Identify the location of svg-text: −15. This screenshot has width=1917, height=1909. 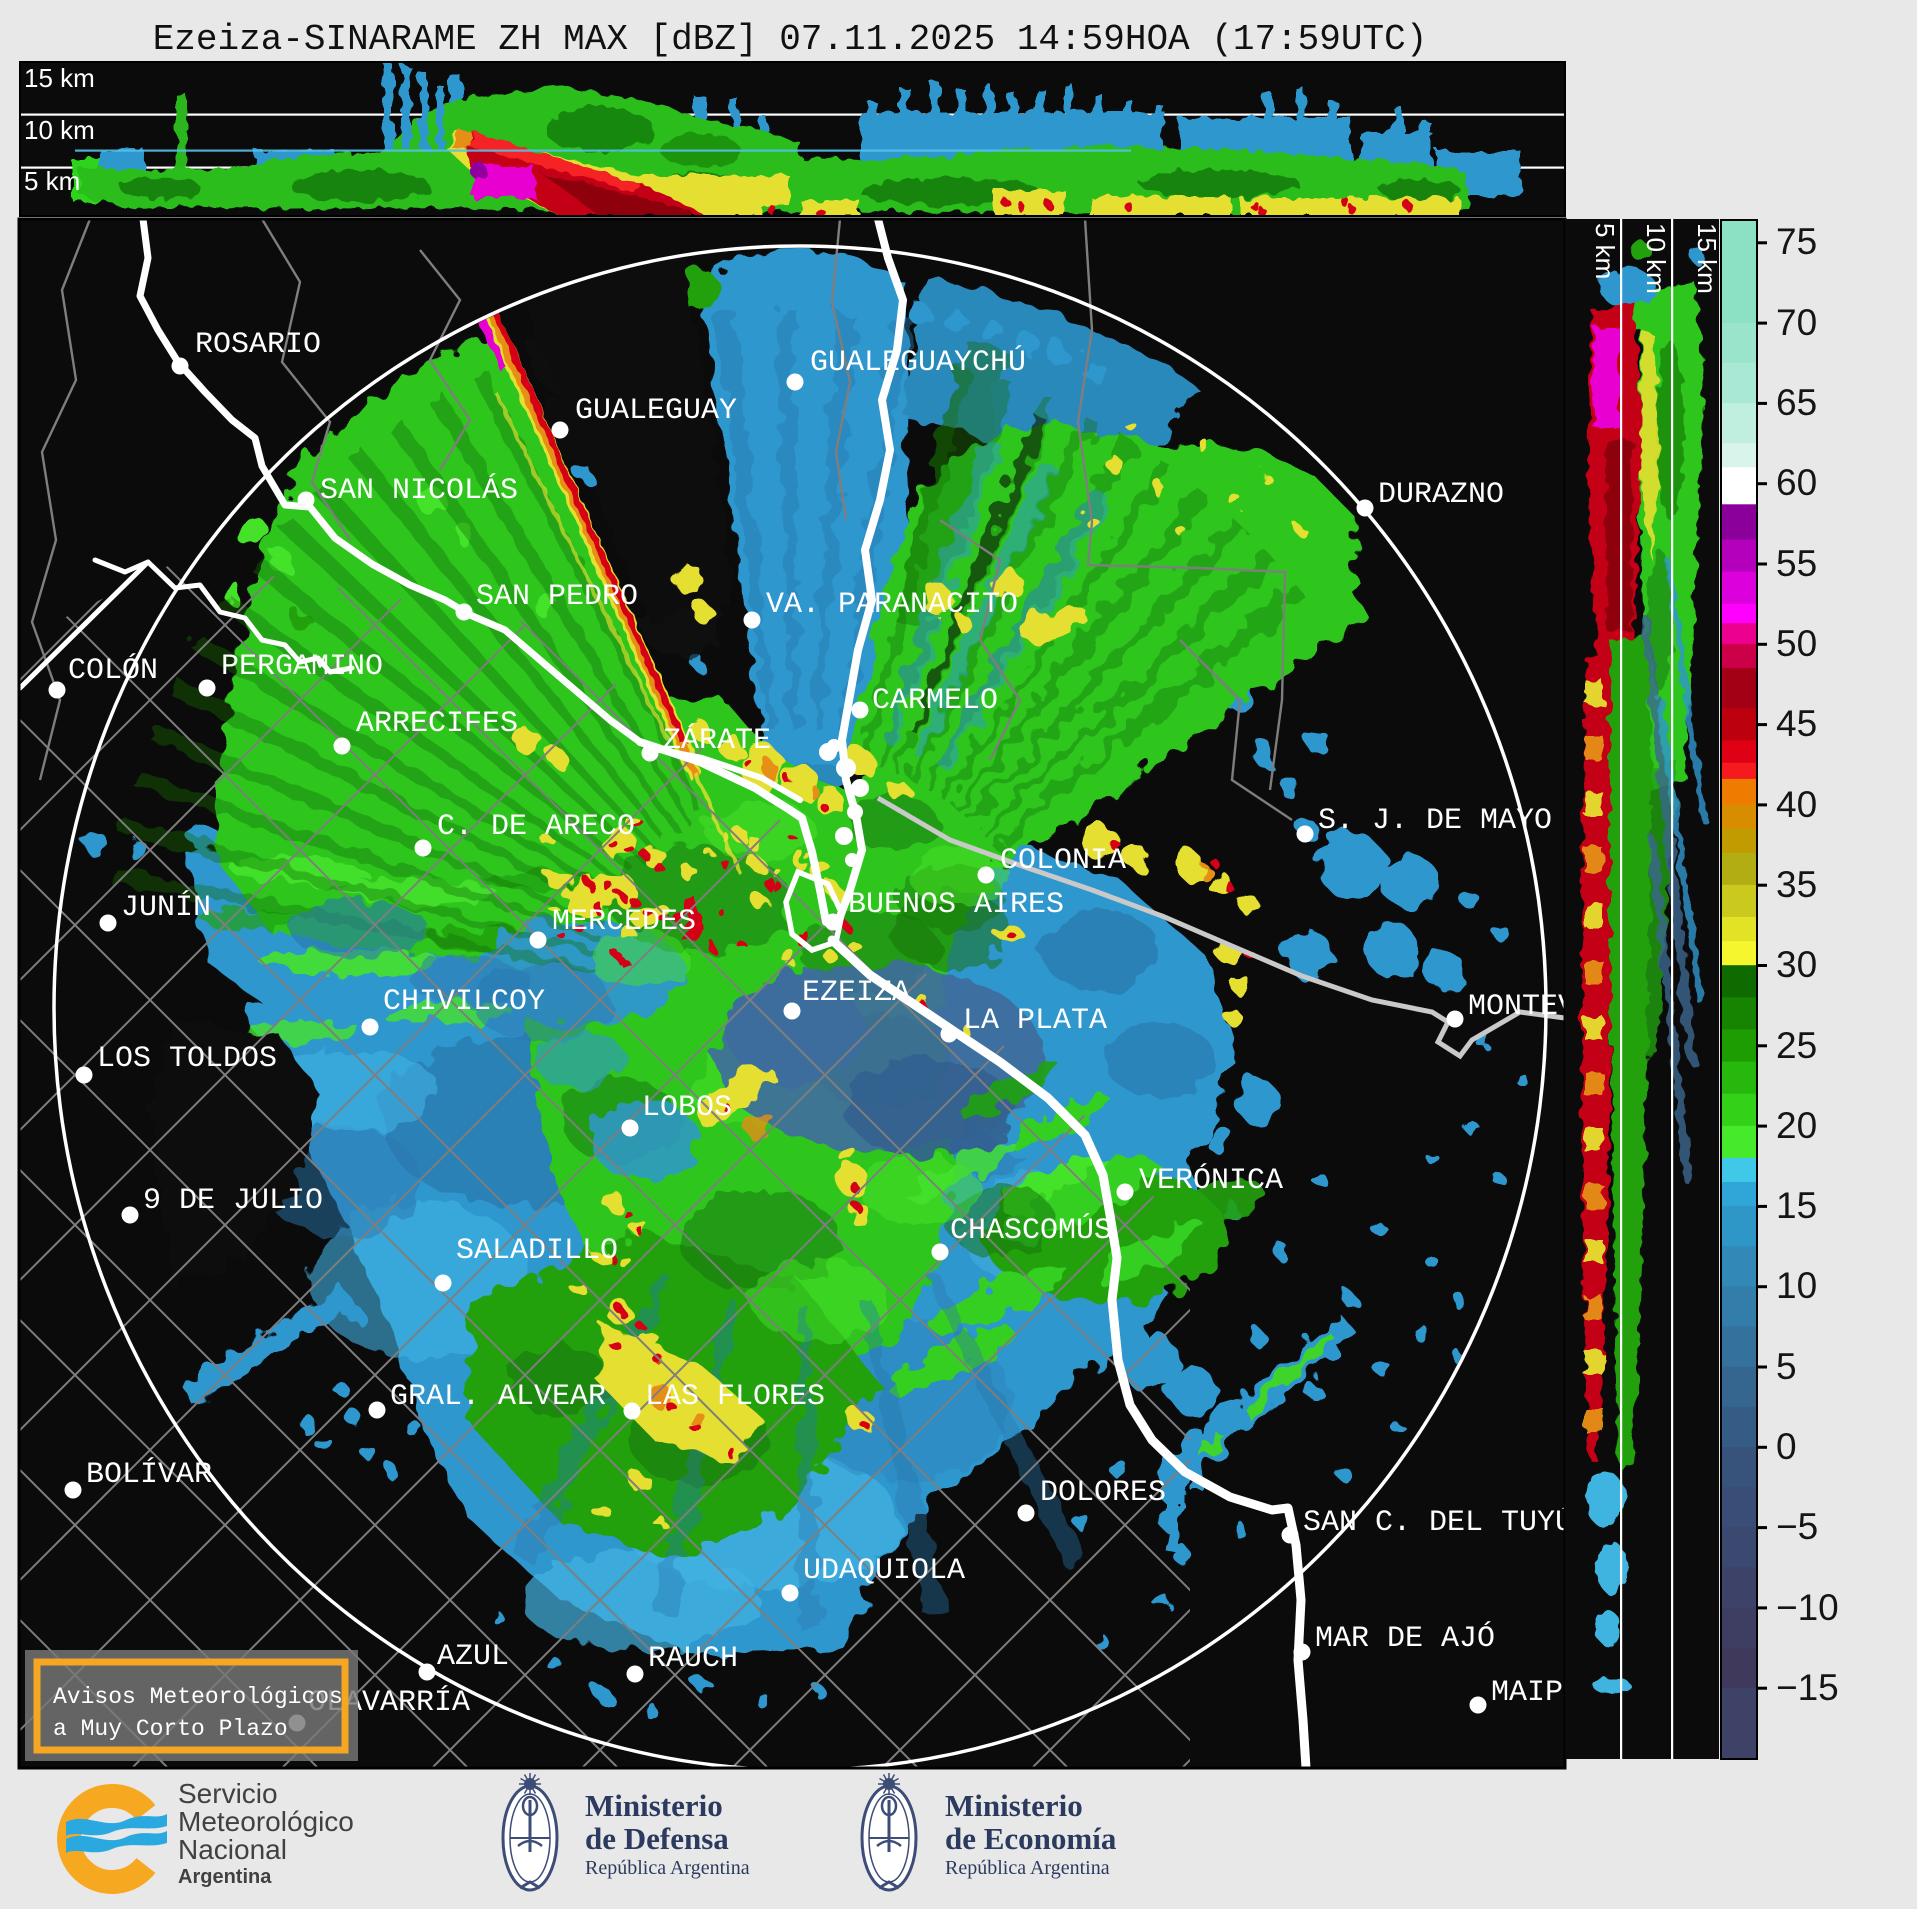
(1807, 1687).